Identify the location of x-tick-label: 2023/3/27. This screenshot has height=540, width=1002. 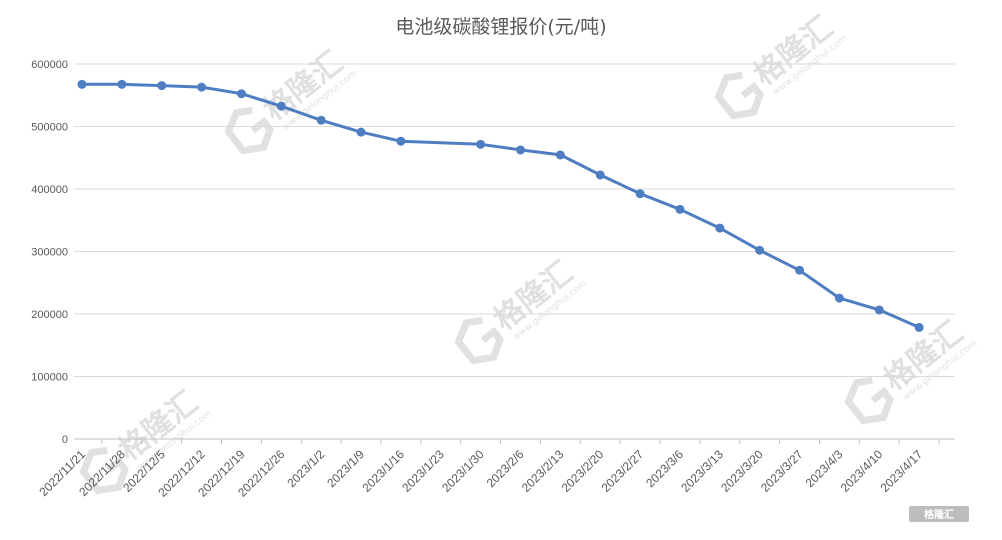
(782, 471).